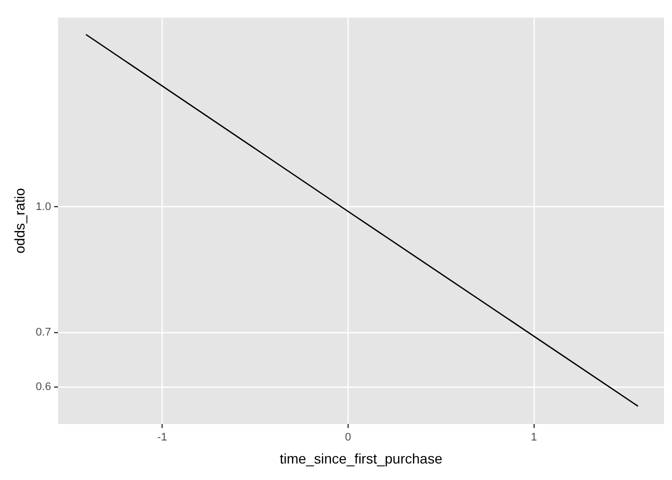 The width and height of the screenshot is (672, 480). I want to click on y-tick-label: 0.7, so click(44, 332).